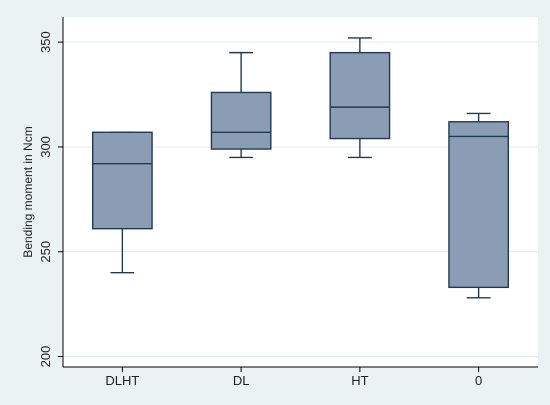 The image size is (550, 405). Describe the element at coordinates (122, 380) in the screenshot. I see `x-tick-label-DLHT: DLHT` at that location.